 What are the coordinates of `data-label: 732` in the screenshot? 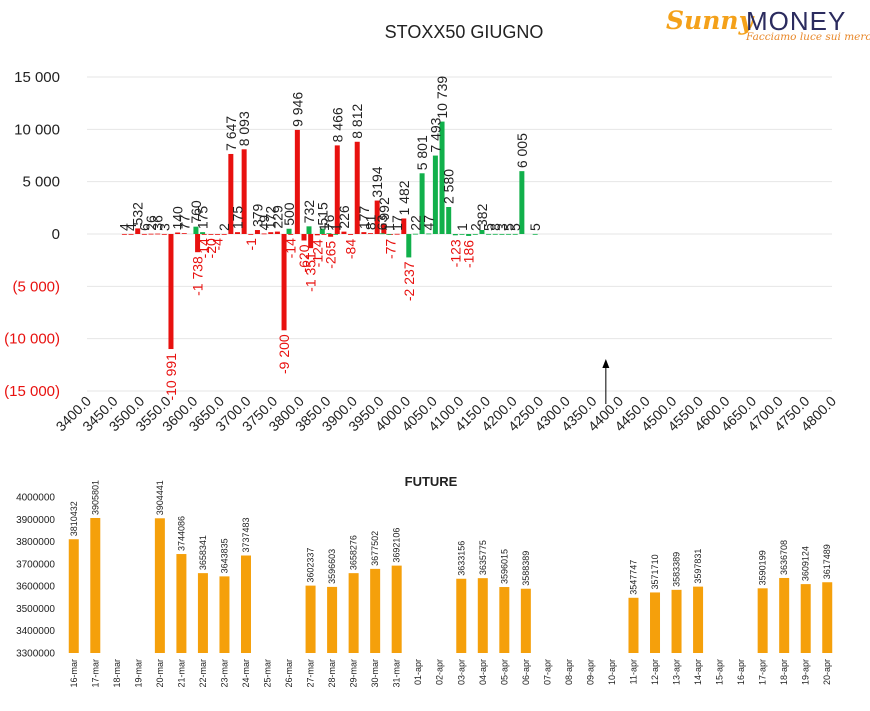 It's located at (309, 212).